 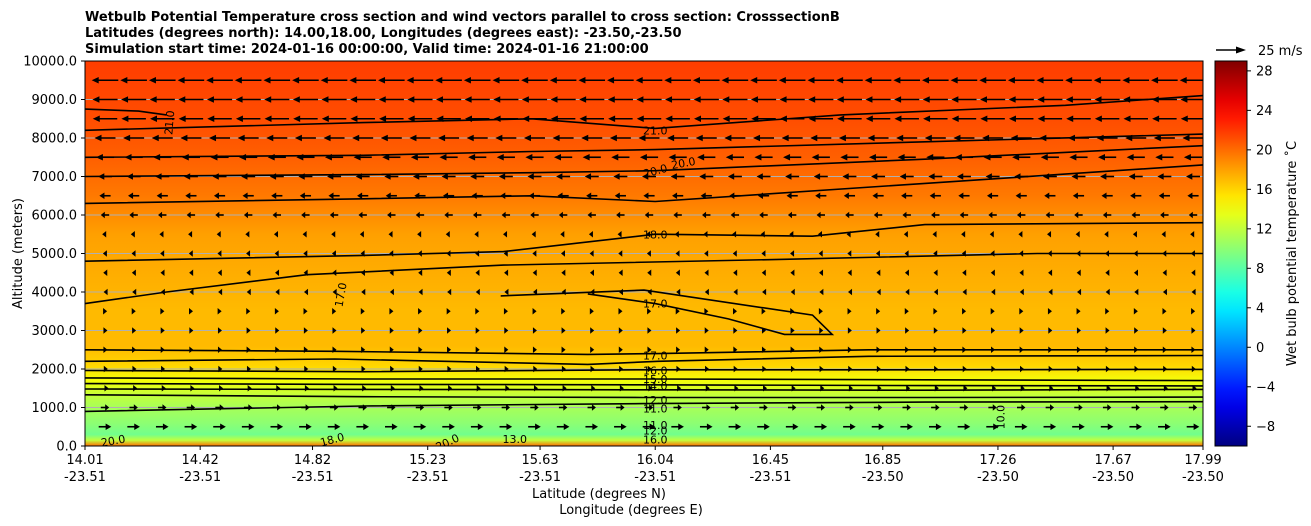 What do you see at coordinates (113, 441) in the screenshot?
I see `contour-label: 20.0` at bounding box center [113, 441].